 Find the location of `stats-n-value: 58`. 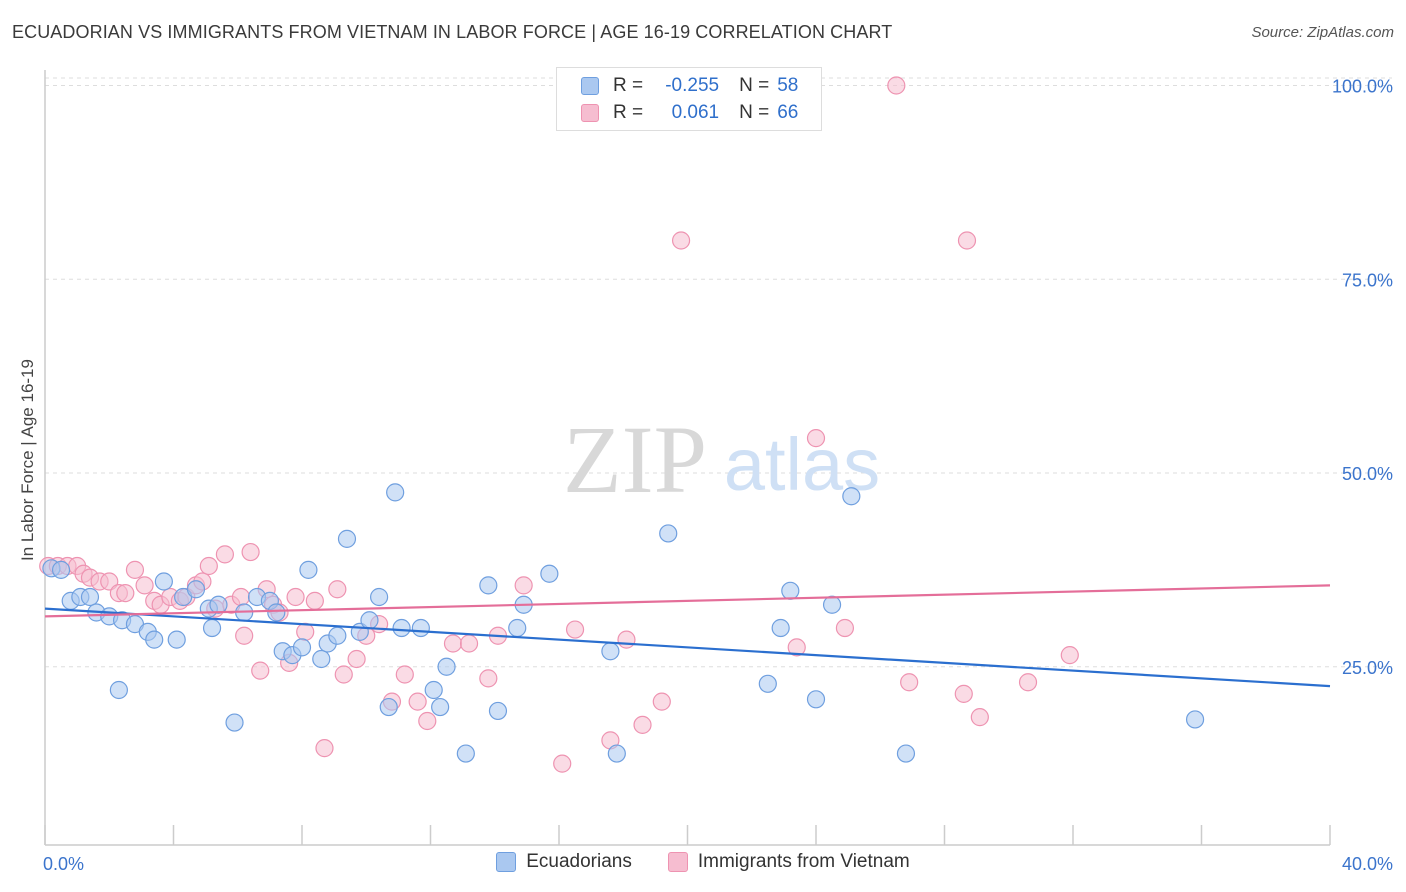

stats-n-value: 58 is located at coordinates (788, 85).